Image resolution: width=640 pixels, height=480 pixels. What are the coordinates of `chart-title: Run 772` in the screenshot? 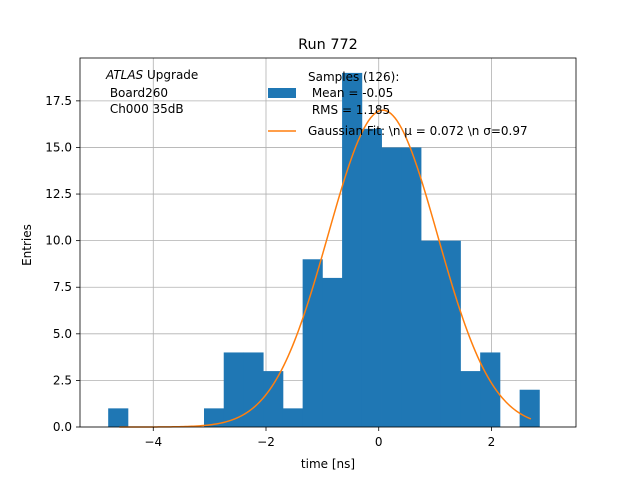 It's located at (328, 45).